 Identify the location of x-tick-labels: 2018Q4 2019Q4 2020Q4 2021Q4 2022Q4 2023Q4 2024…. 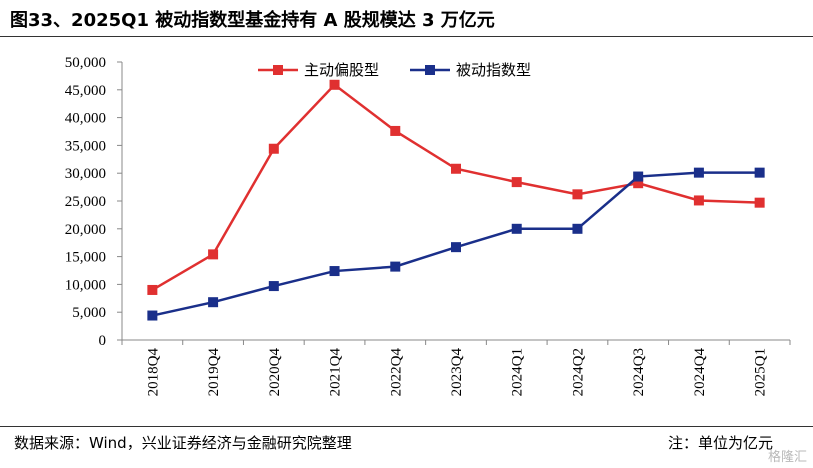
(456, 368).